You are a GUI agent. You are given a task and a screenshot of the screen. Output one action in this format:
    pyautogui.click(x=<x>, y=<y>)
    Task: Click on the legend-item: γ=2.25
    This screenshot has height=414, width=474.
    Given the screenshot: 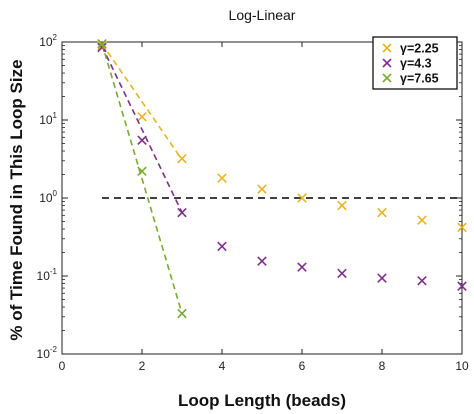 What is the action you would take?
    pyautogui.click(x=410, y=49)
    